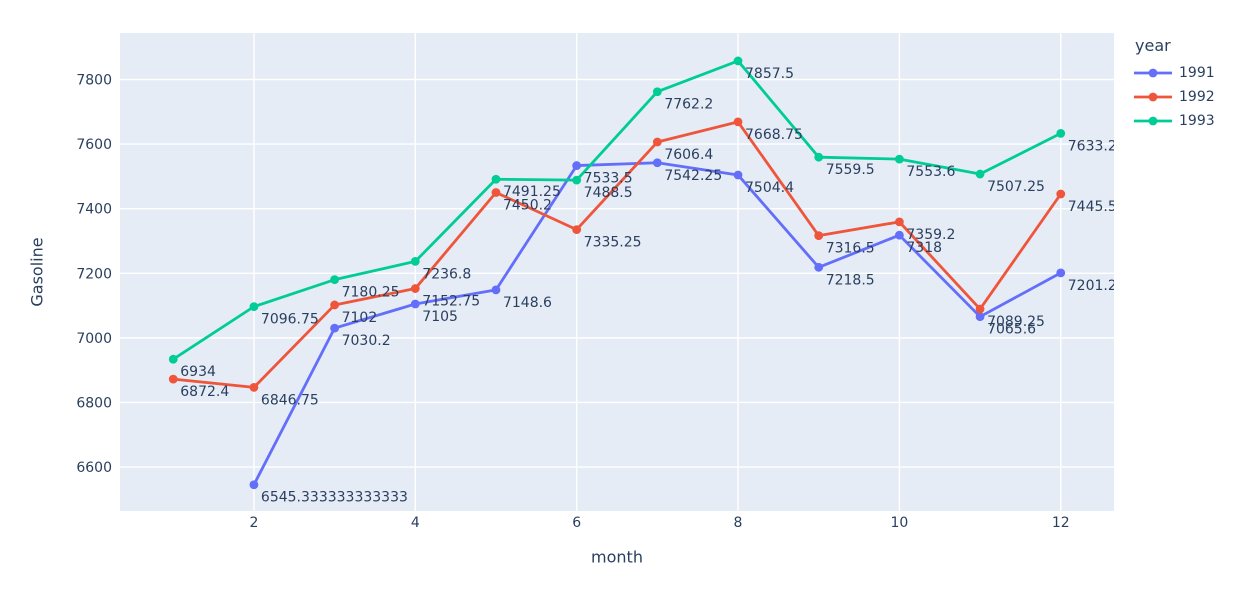 The image size is (1245, 591). I want to click on point-label-1991-m3: 7030.2, so click(366, 341).